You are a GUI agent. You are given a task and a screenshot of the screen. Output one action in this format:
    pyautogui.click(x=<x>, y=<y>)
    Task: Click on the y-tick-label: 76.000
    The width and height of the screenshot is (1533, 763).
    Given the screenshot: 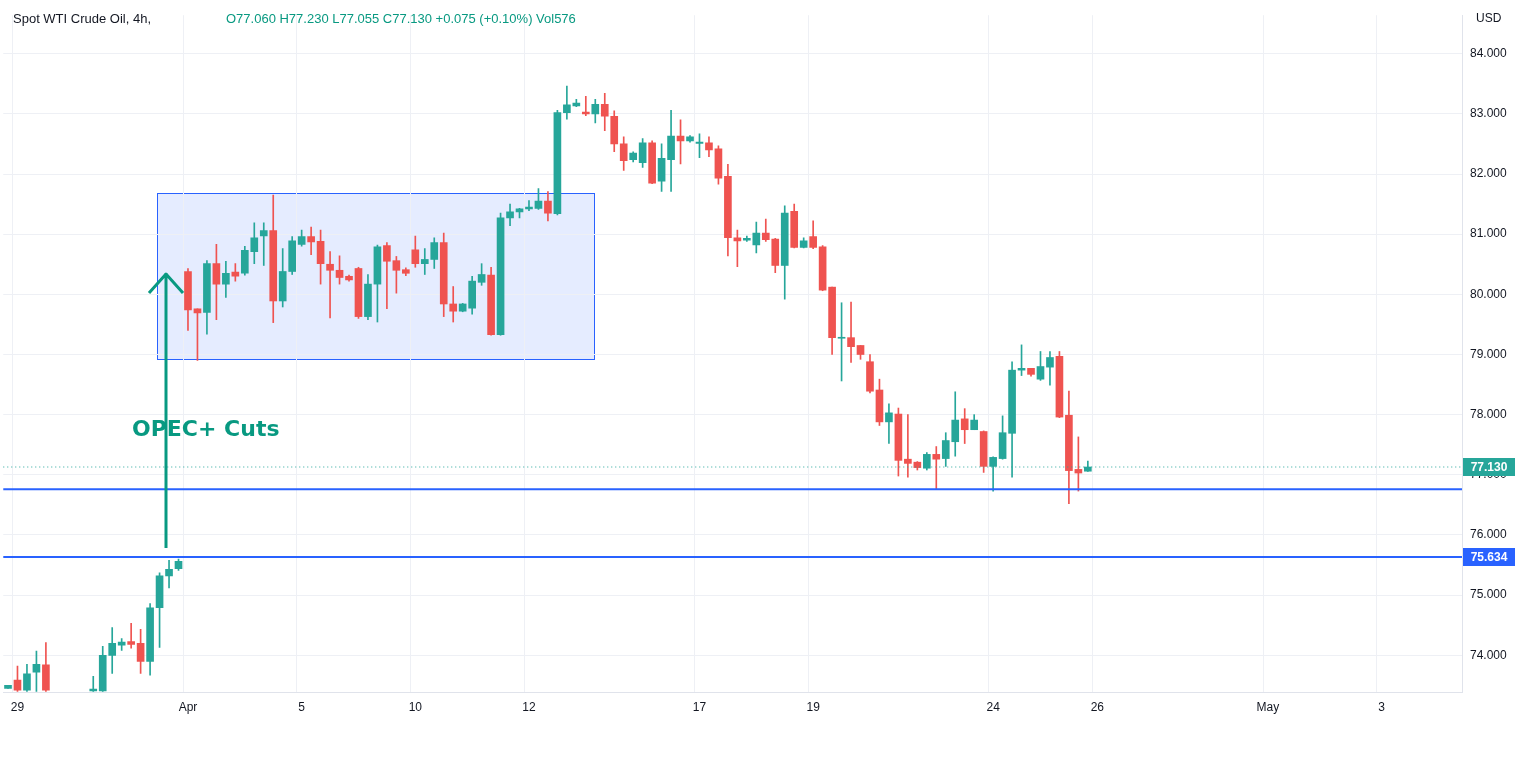 What is the action you would take?
    pyautogui.click(x=1489, y=534)
    